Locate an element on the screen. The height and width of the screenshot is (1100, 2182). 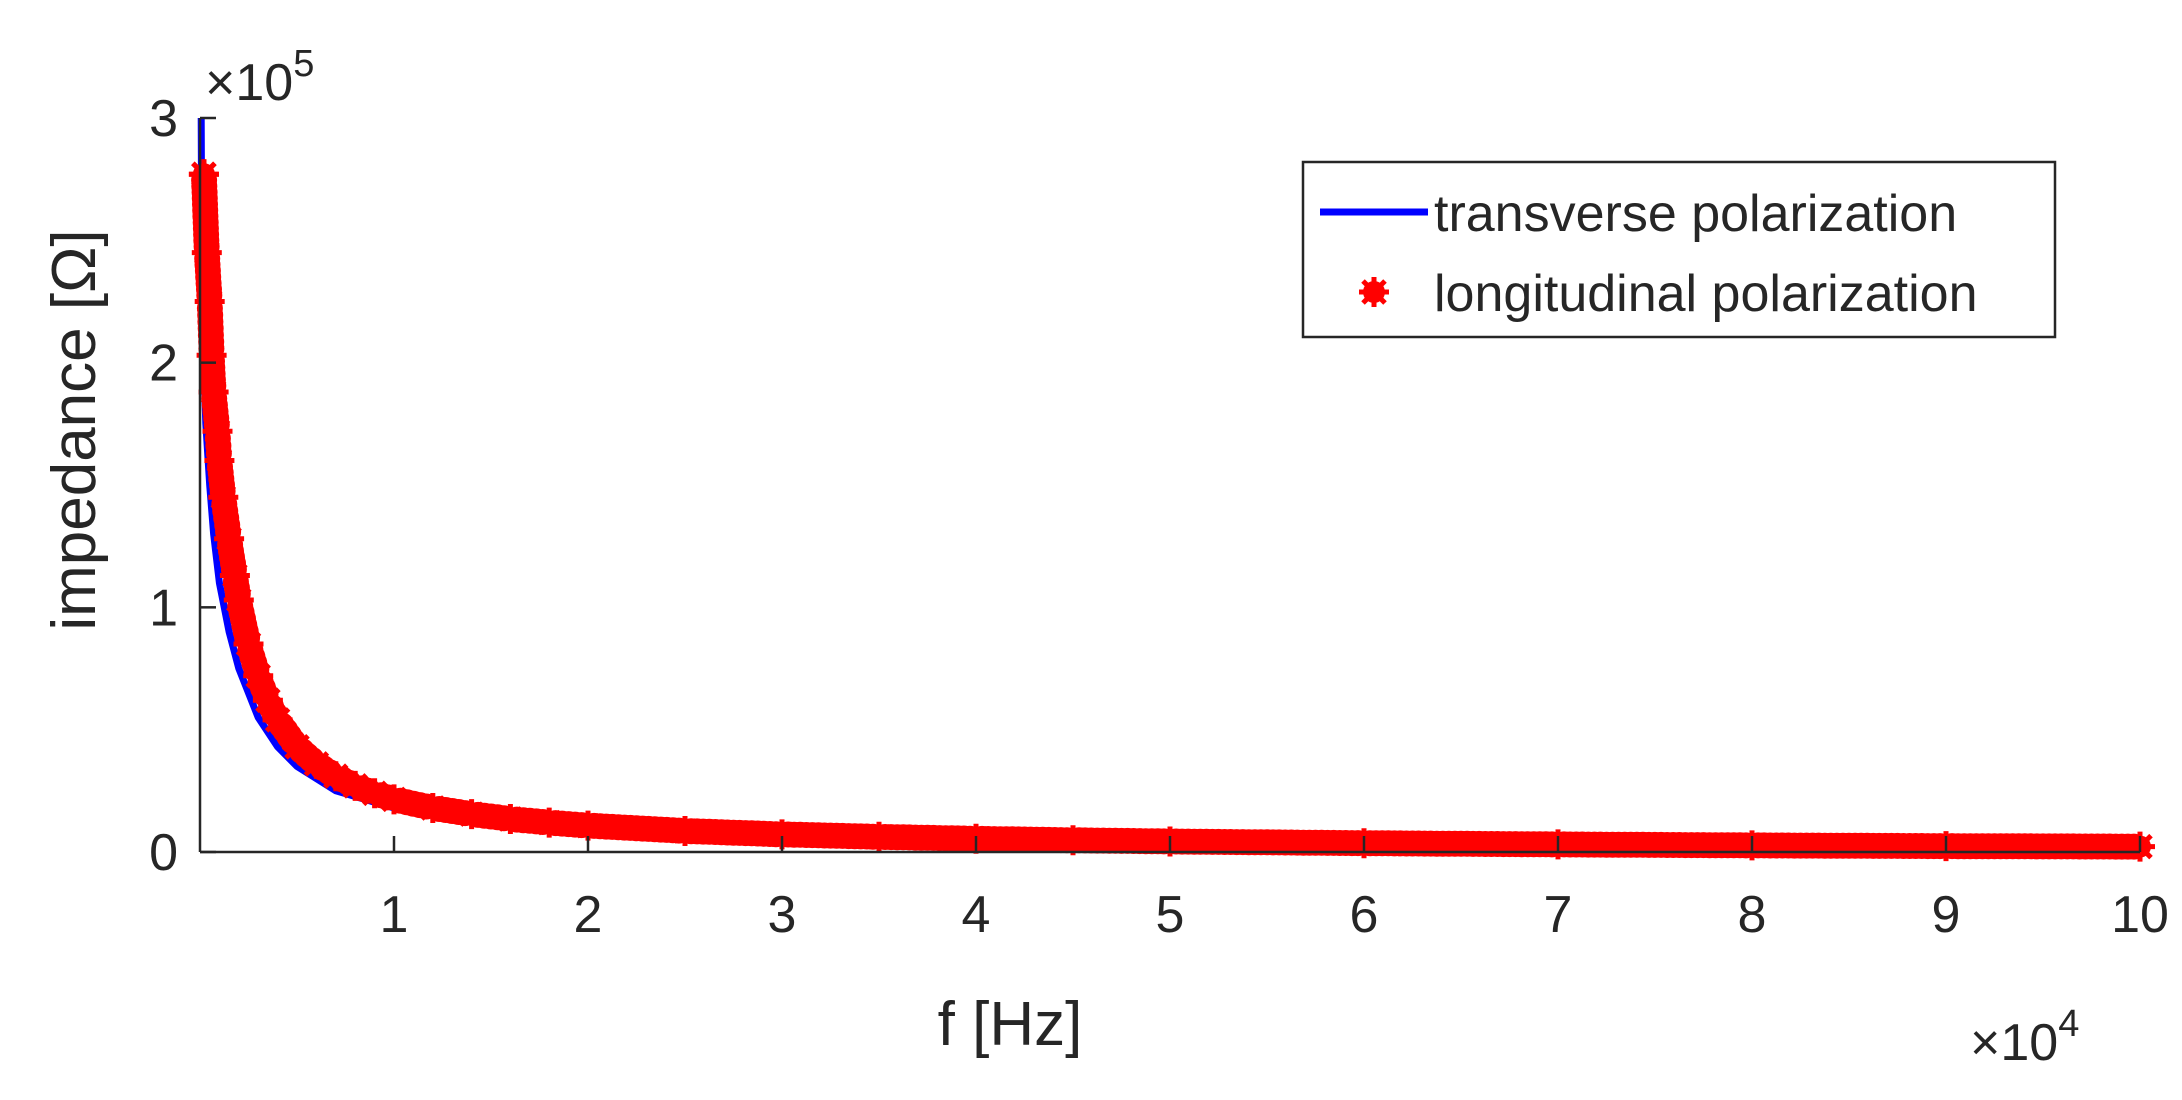
x-tick-label: 2 is located at coordinates (588, 915).